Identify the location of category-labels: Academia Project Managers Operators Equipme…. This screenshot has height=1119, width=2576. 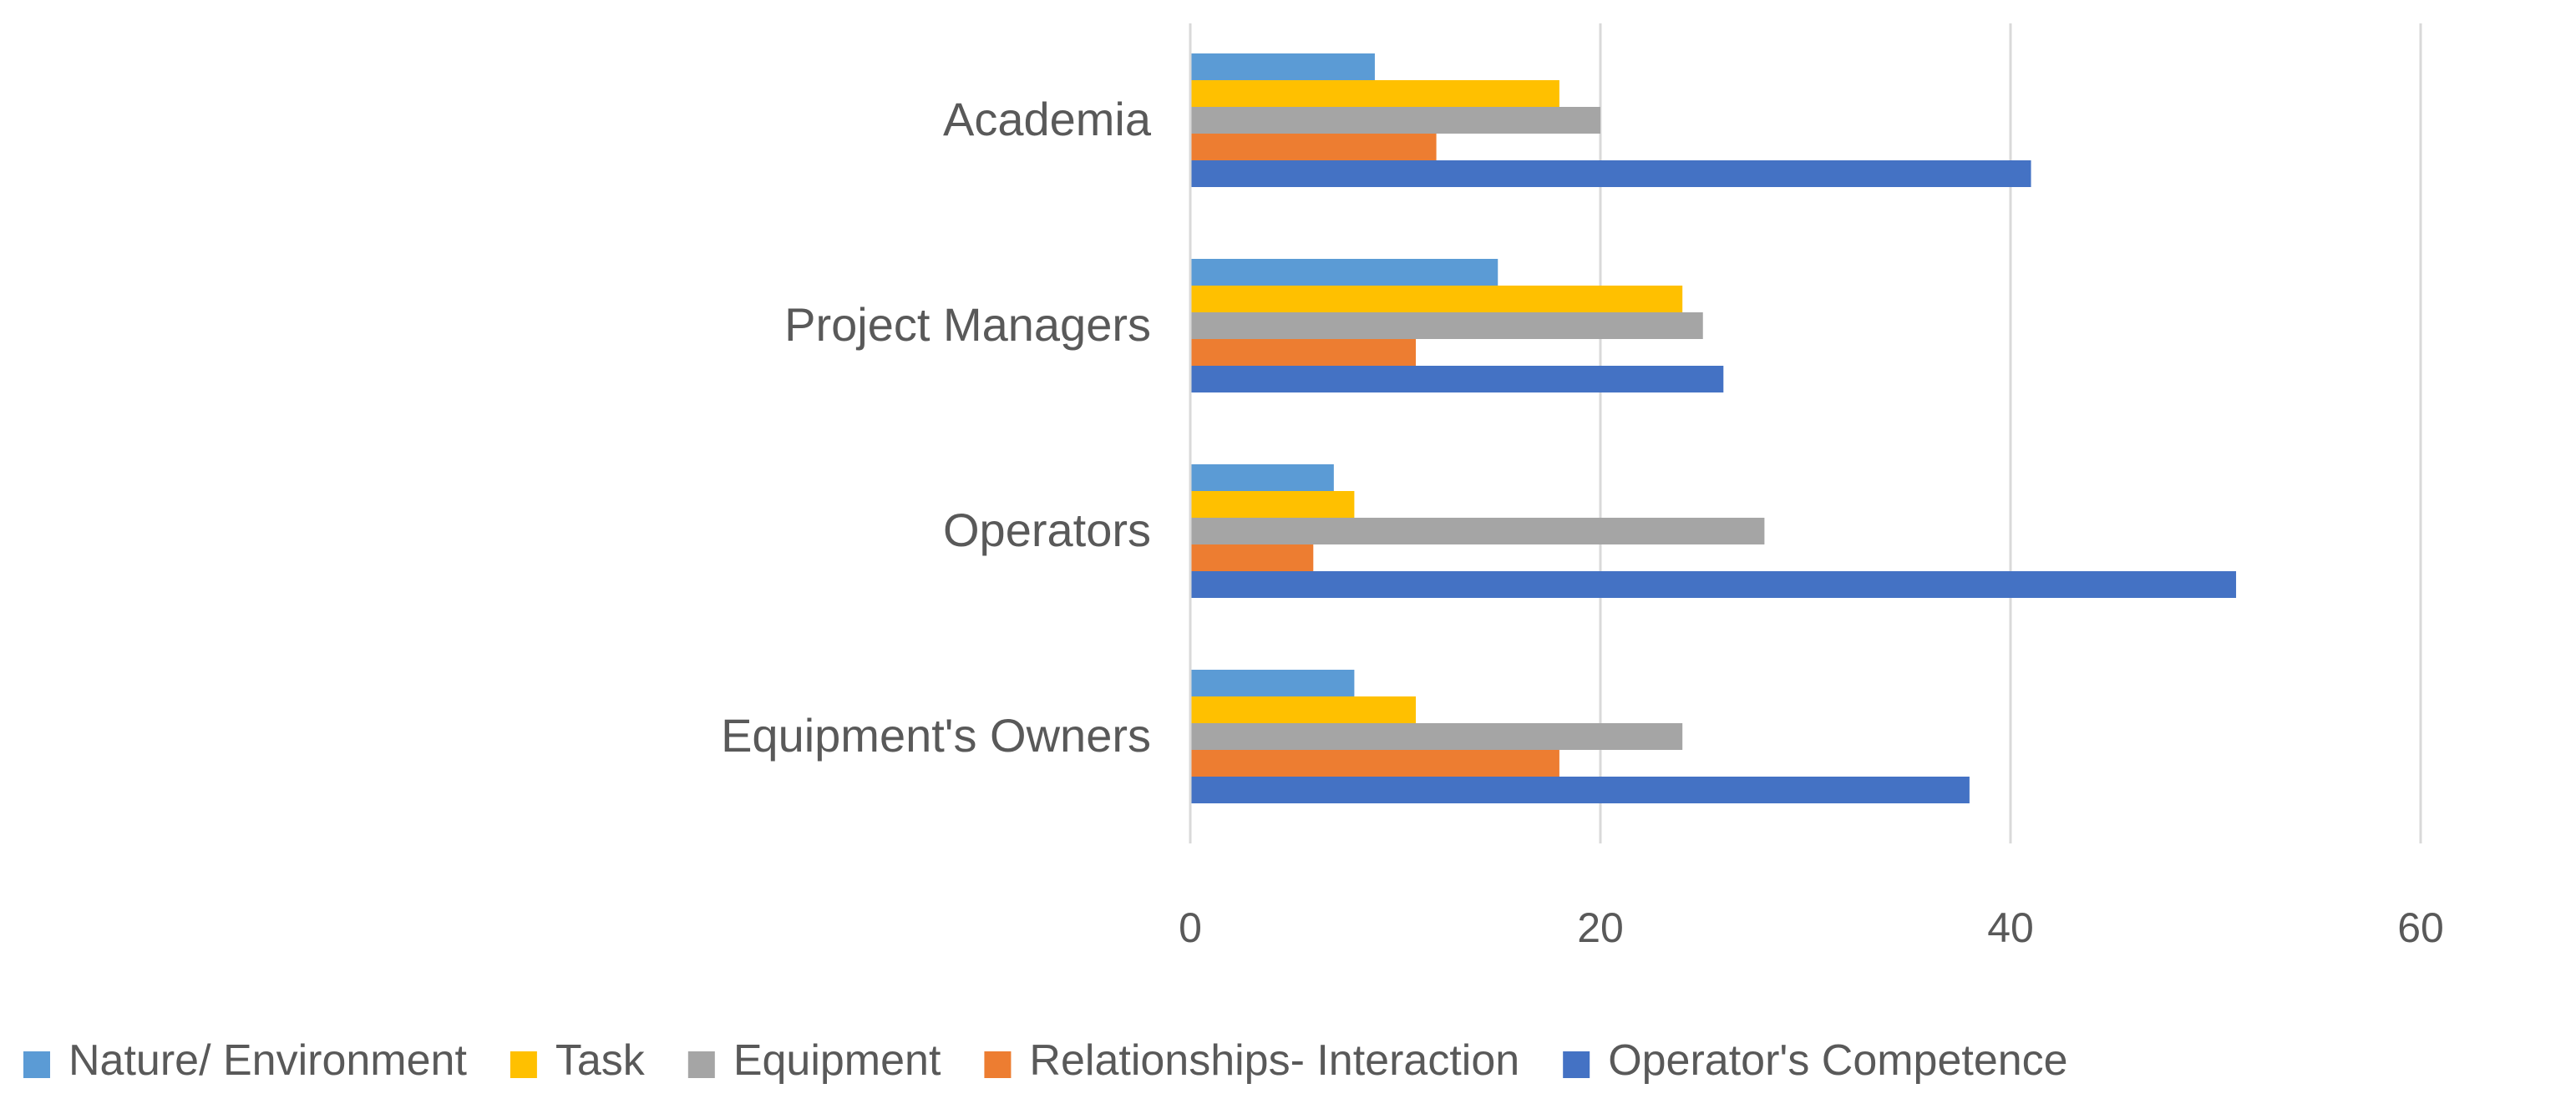
(936, 428).